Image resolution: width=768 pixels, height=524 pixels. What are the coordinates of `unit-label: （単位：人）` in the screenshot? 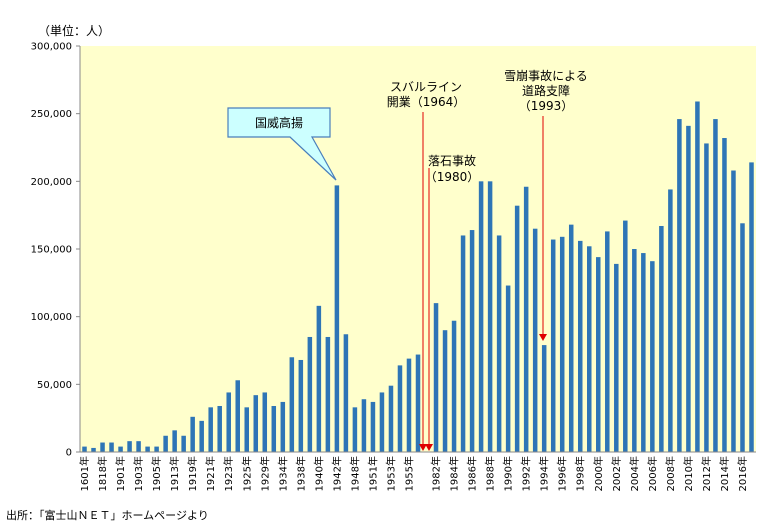 It's located at (74, 31).